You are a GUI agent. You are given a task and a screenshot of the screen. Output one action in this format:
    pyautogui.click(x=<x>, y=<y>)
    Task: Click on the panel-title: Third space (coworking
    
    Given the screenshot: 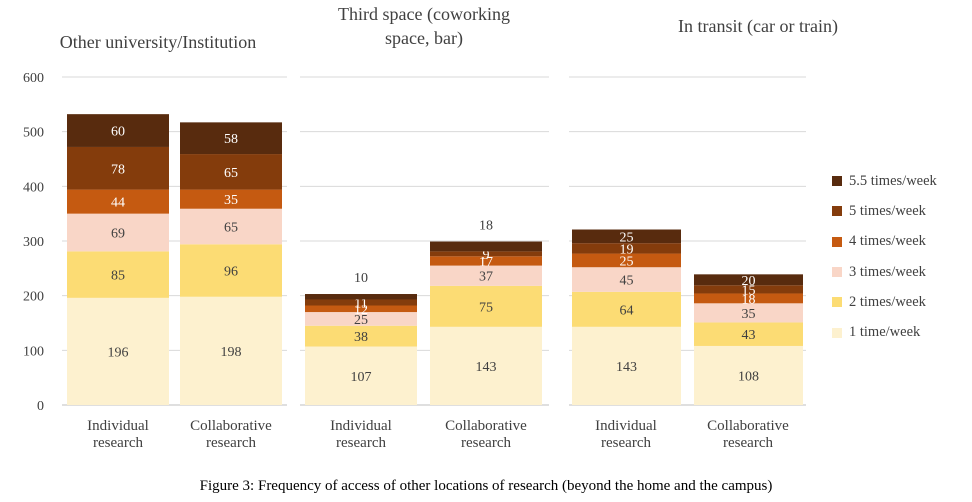 What is the action you would take?
    pyautogui.click(x=424, y=14)
    